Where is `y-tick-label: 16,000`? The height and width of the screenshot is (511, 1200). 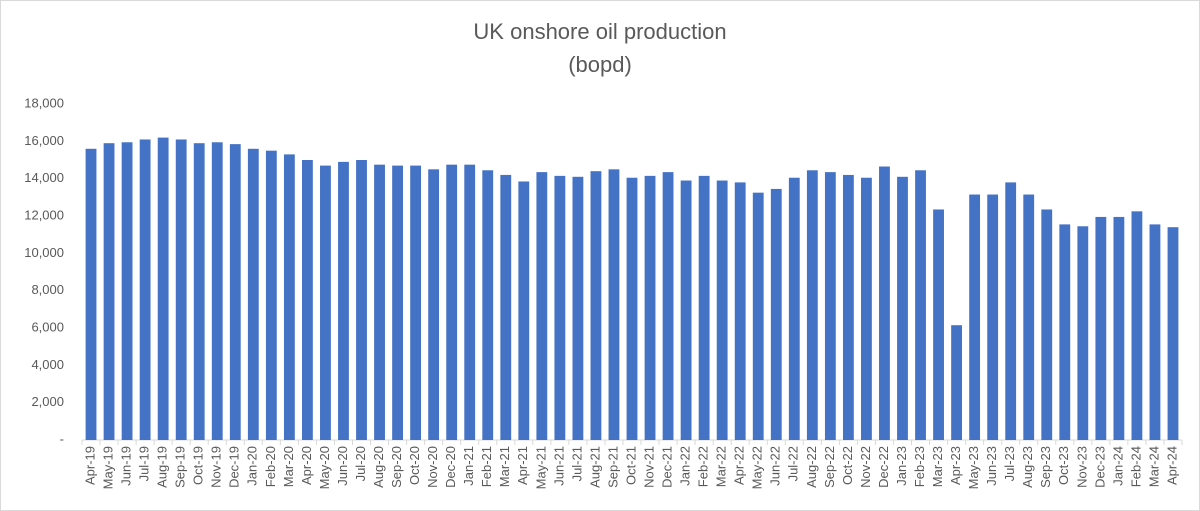 y-tick-label: 16,000 is located at coordinates (44, 140).